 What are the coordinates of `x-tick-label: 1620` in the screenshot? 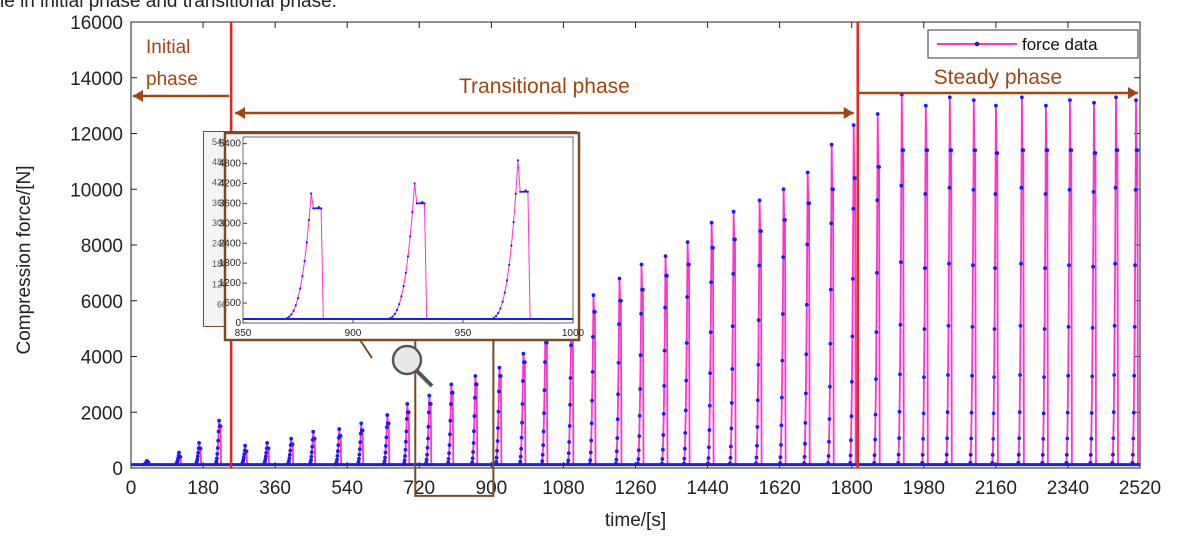 It's located at (780, 488).